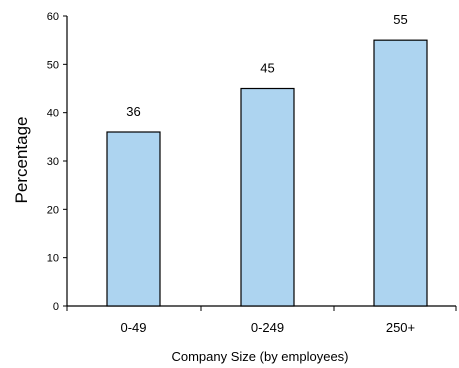  What do you see at coordinates (21, 160) in the screenshot?
I see `y-axis-title: Percentage` at bounding box center [21, 160].